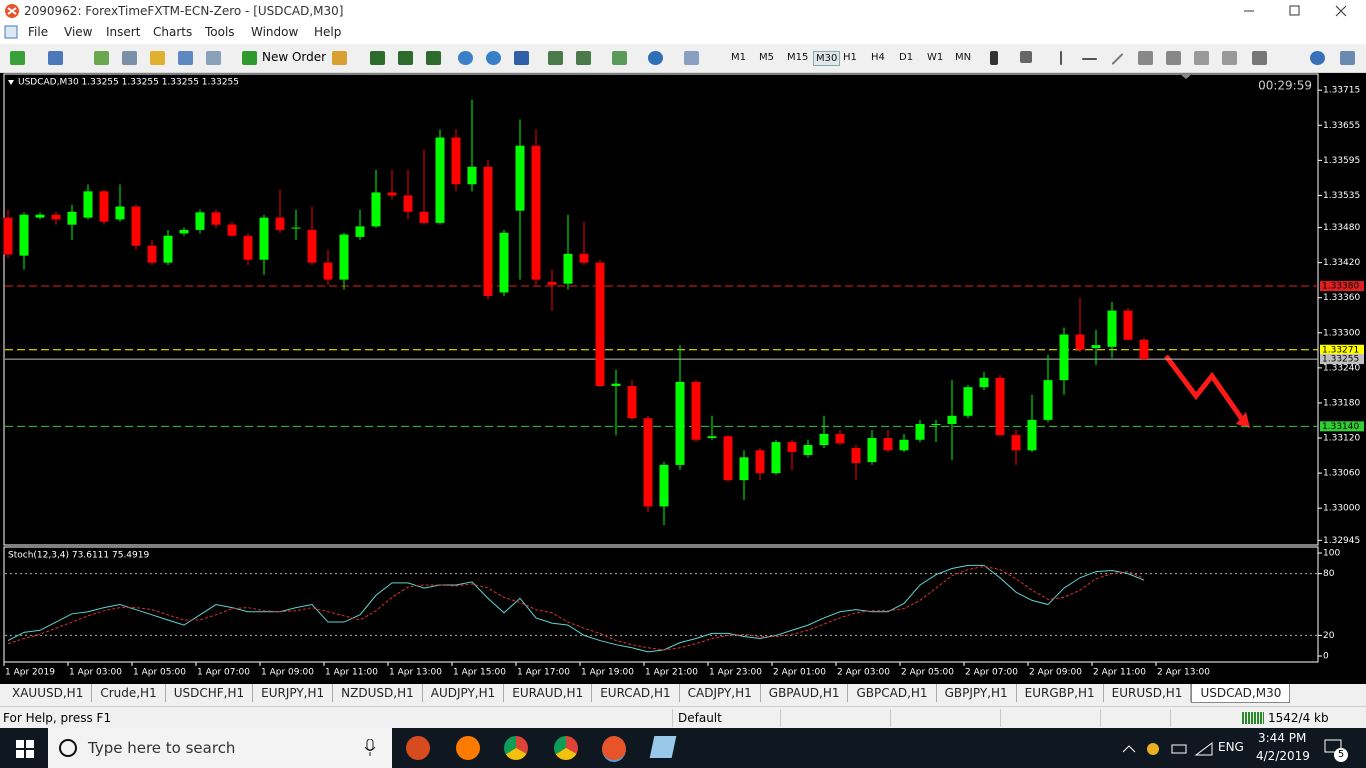 Image resolution: width=1366 pixels, height=768 pixels. Describe the element at coordinates (378, 693) in the screenshot. I see `chart-tab: NZDUSD,H1` at that location.